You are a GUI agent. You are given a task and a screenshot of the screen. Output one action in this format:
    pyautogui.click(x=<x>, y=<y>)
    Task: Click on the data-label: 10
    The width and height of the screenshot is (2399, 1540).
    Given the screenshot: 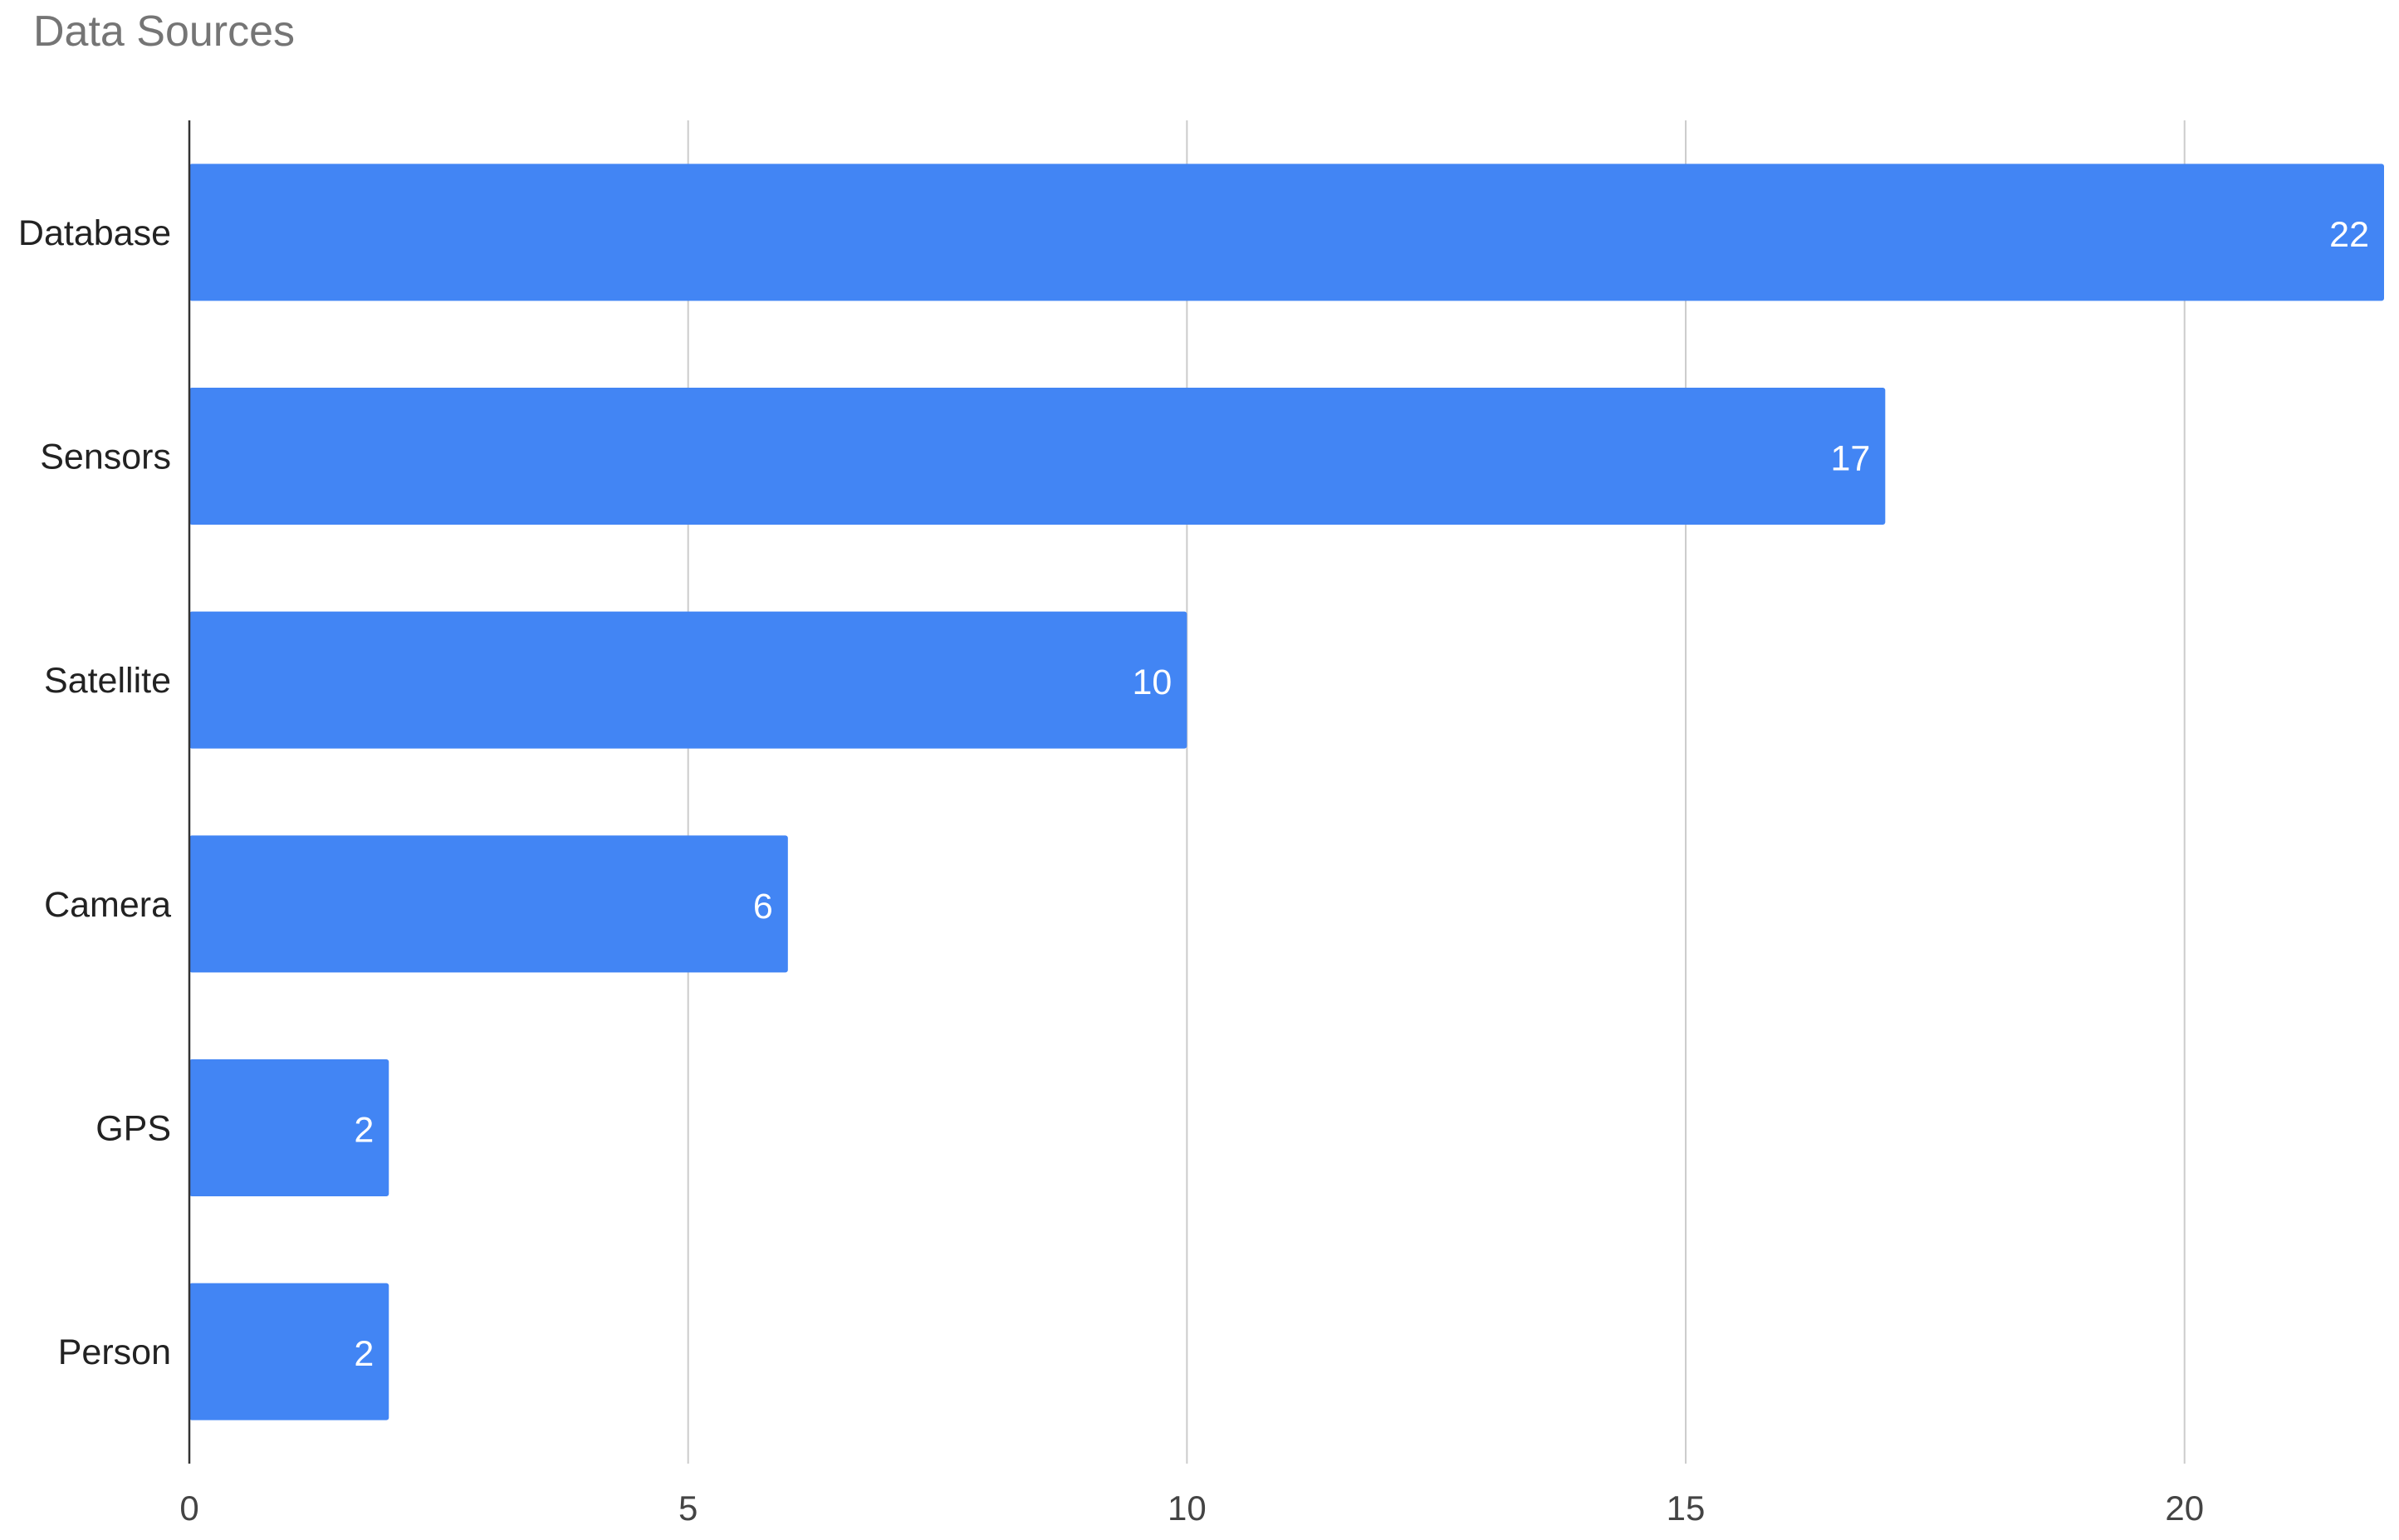 What is the action you would take?
    pyautogui.click(x=1153, y=682)
    